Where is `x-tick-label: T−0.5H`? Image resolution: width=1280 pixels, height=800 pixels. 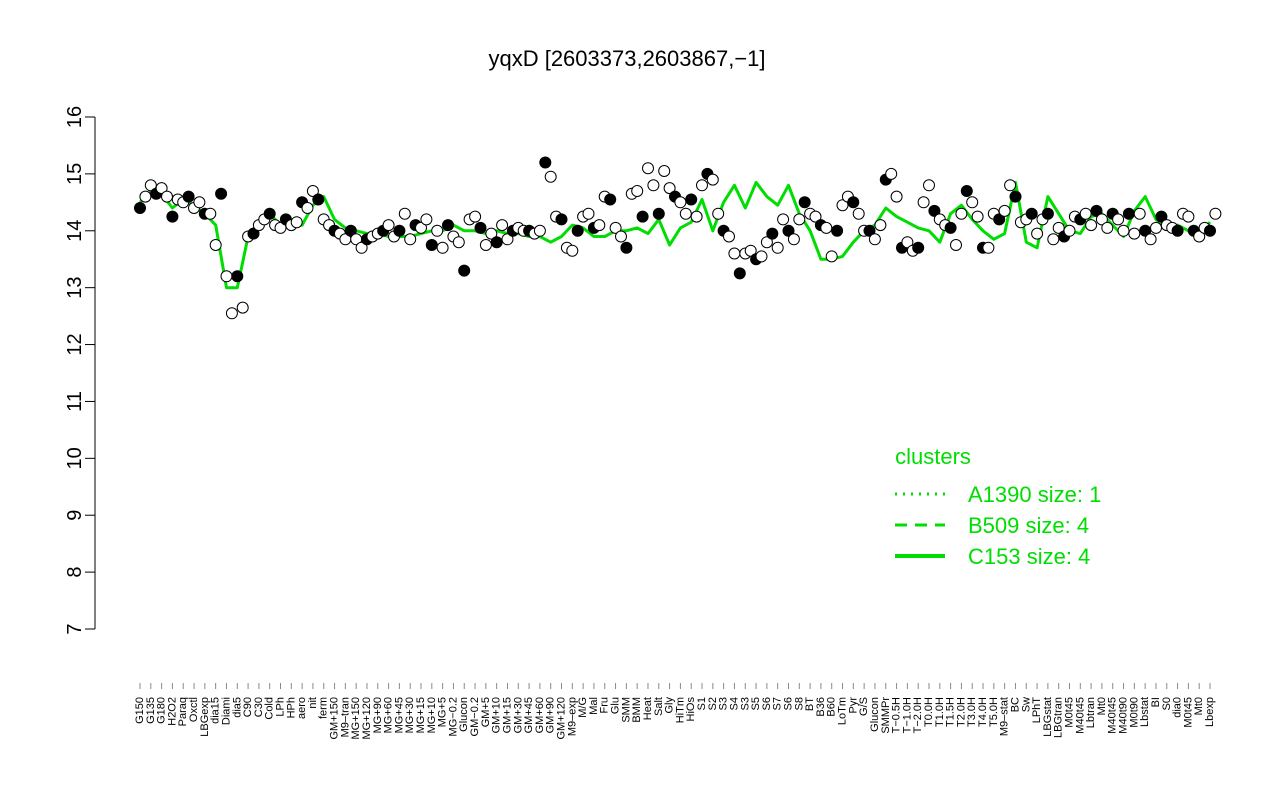
x-tick-label: T−0.5H is located at coordinates (897, 715).